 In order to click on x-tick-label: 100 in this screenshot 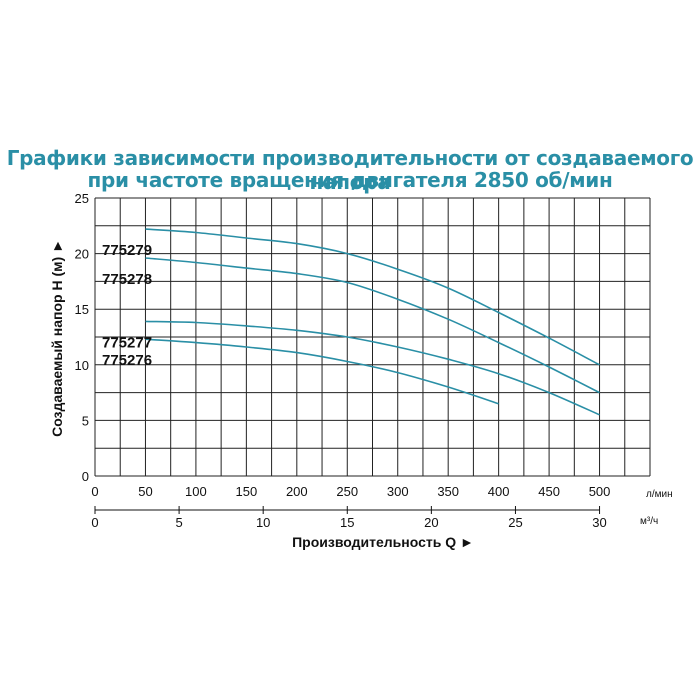, I will do `click(196, 491)`.